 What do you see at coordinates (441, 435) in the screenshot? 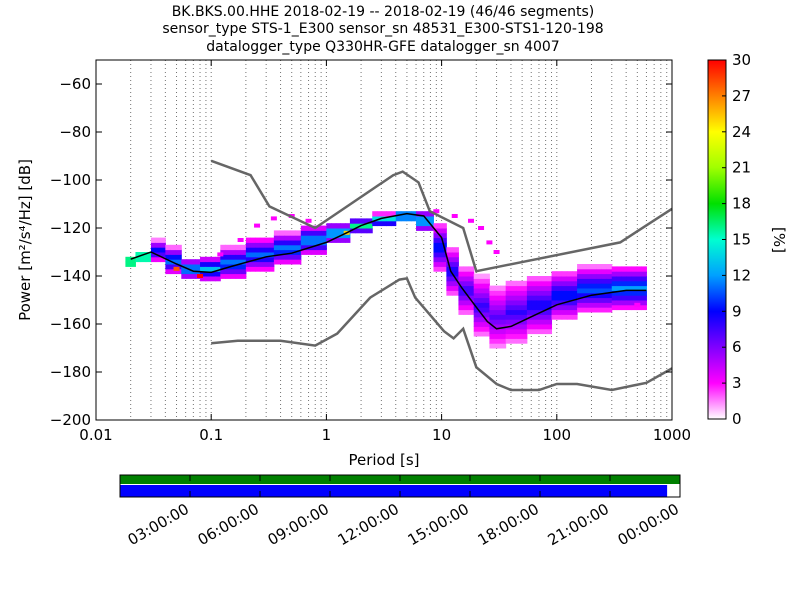
I see `x-tick-label: 10` at bounding box center [441, 435].